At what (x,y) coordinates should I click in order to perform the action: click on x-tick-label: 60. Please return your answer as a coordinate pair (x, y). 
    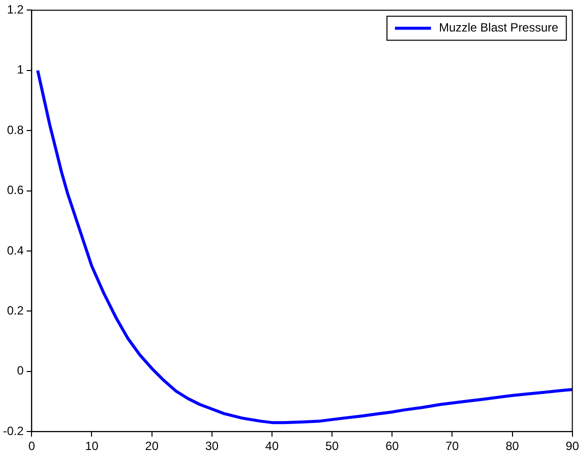
    Looking at the image, I should click on (392, 446).